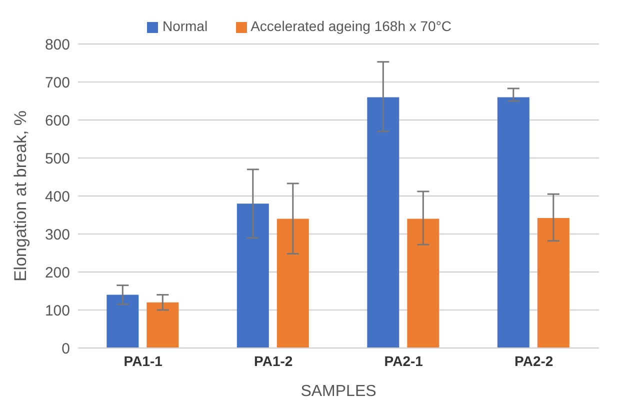 The image size is (627, 416). What do you see at coordinates (338, 391) in the screenshot?
I see `x-axis-title: SAMPLES` at bounding box center [338, 391].